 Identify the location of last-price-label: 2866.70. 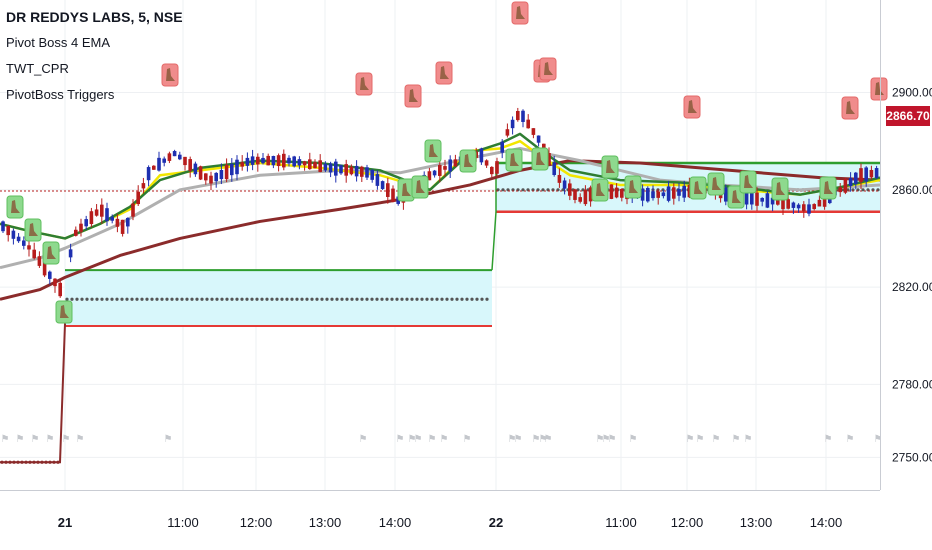
(908, 116).